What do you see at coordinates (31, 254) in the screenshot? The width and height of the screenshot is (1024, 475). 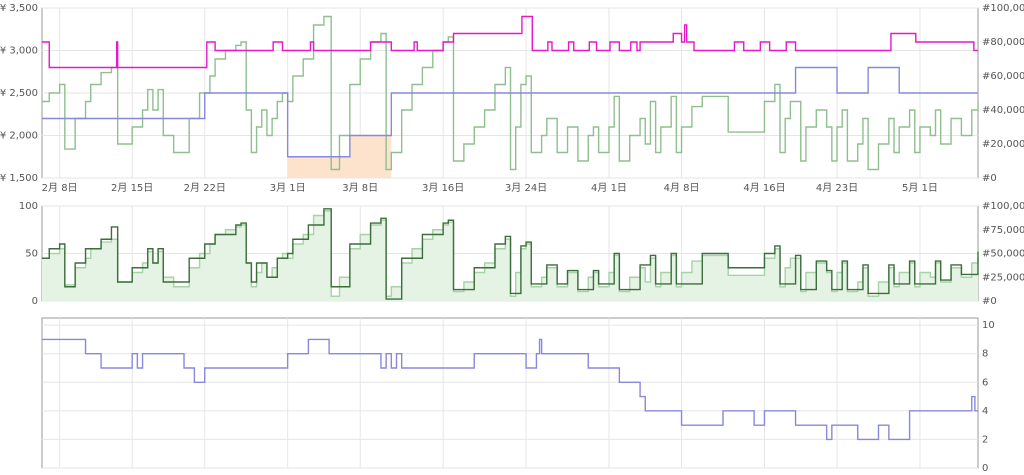 I see `y-tick-label: 50` at bounding box center [31, 254].